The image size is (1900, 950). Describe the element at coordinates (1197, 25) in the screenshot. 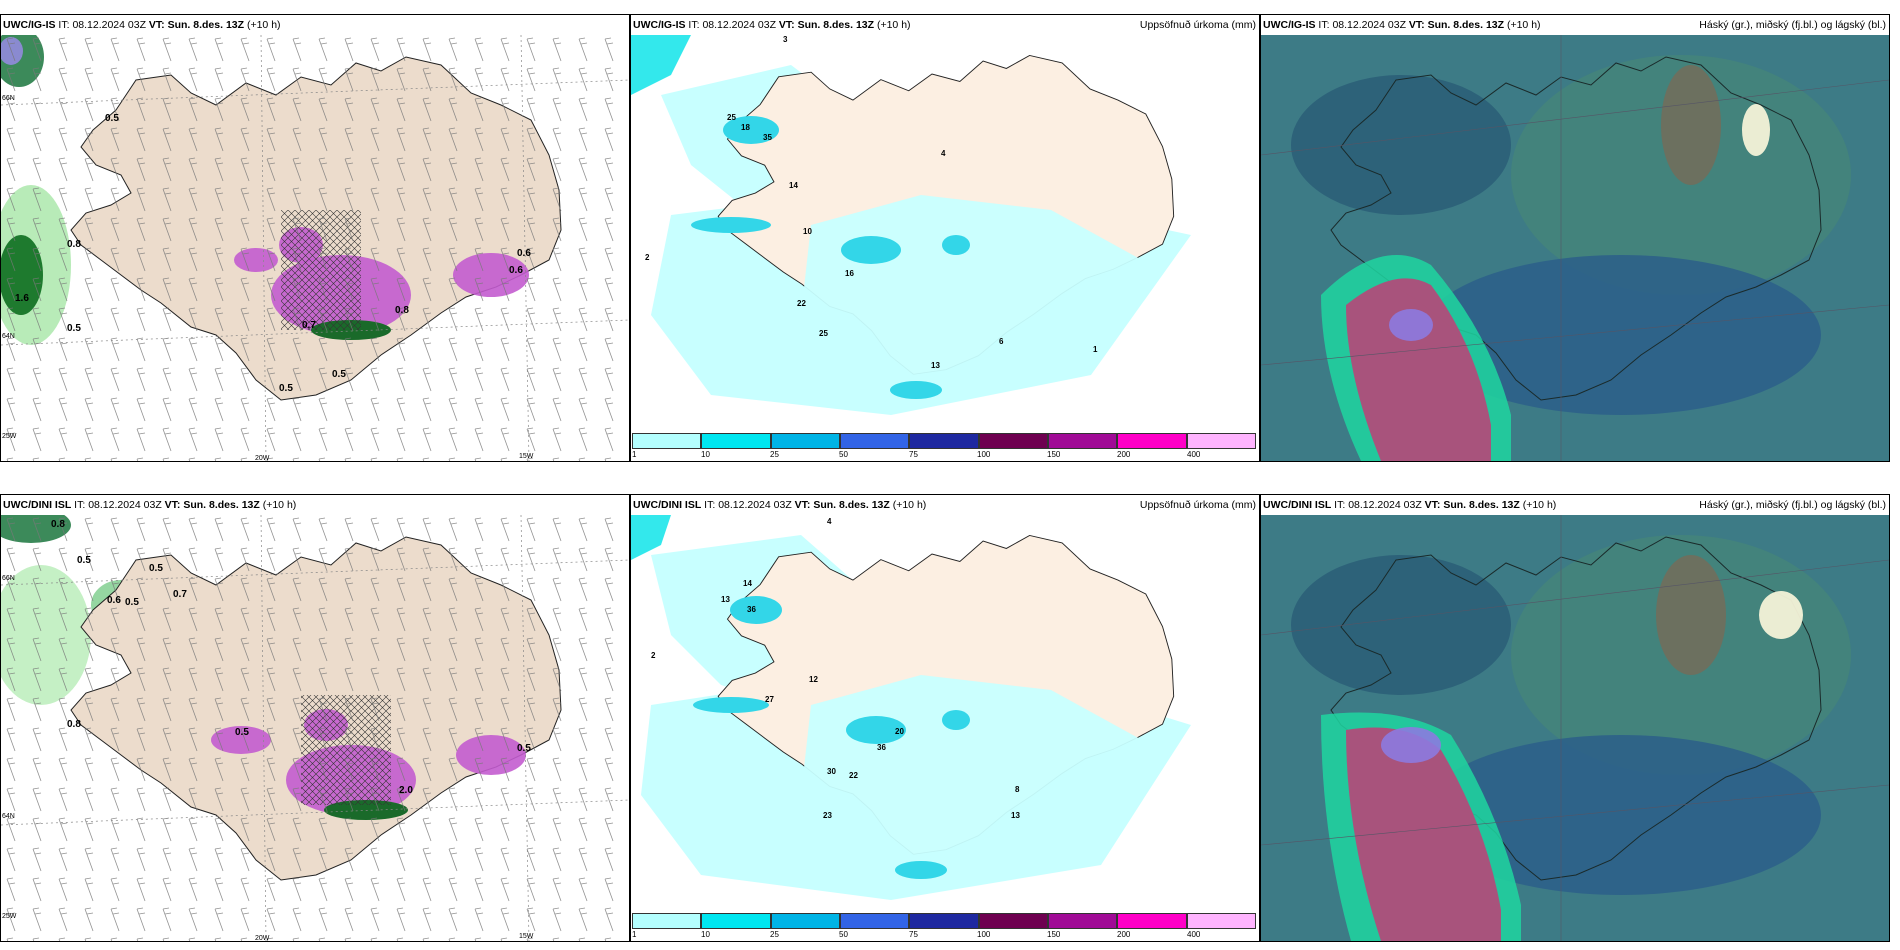

I see `precip-title: Uppsöfnuð úrkoma (mm)` at that location.